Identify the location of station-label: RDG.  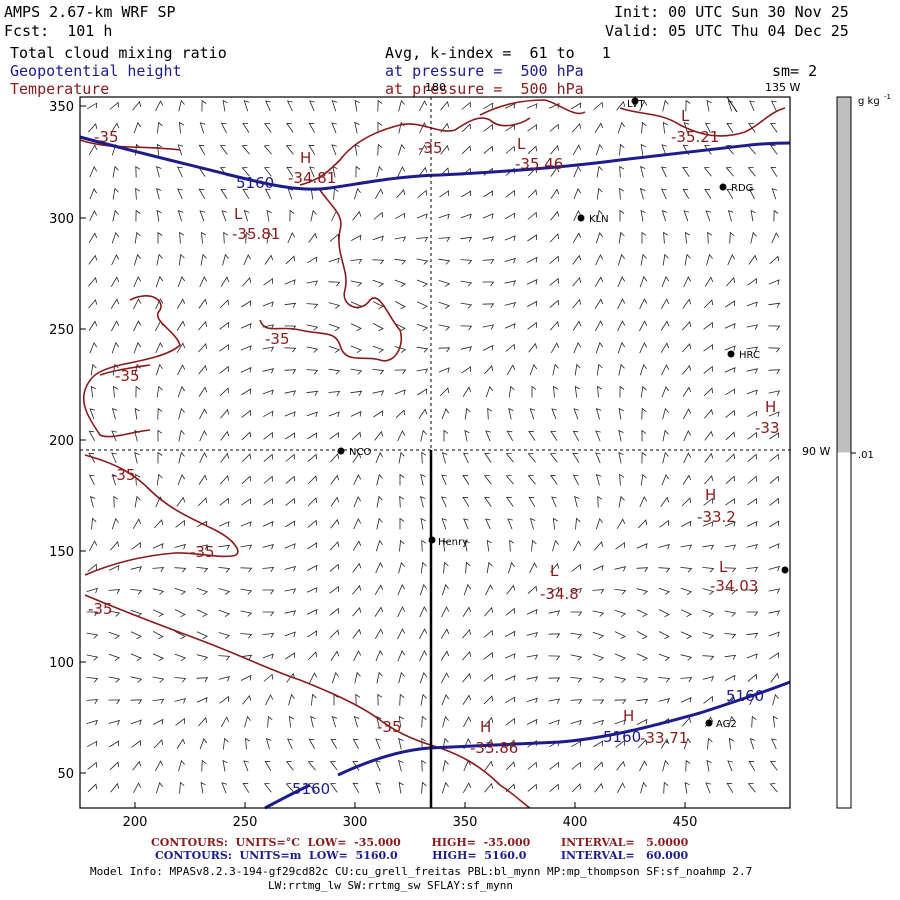
(742, 188).